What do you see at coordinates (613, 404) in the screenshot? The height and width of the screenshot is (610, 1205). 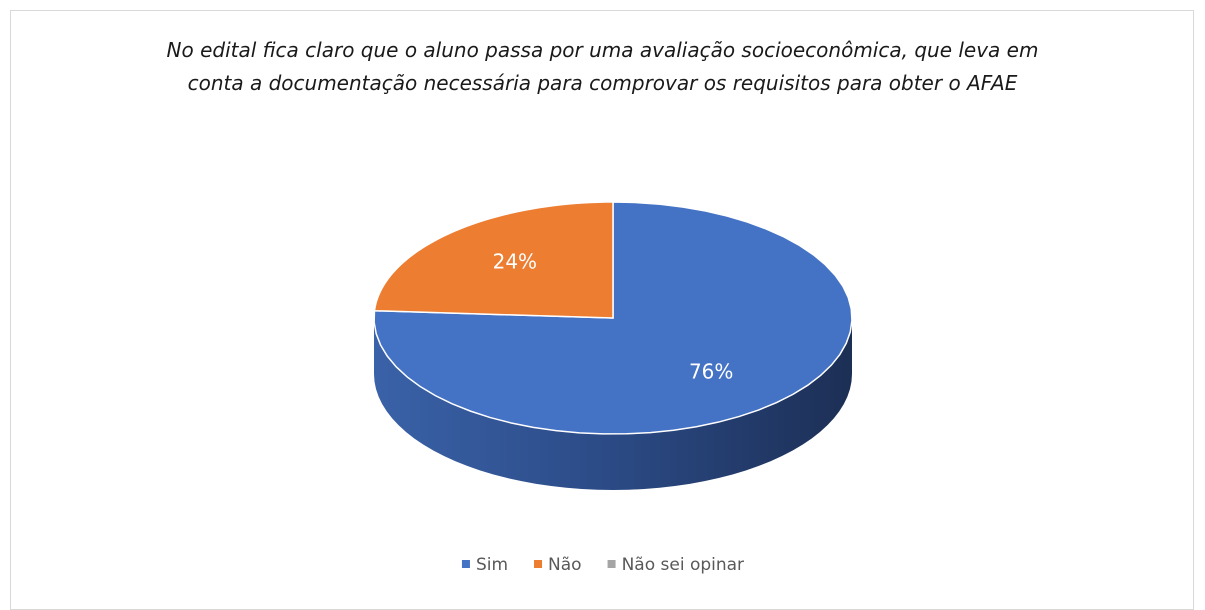 I see `slice-side` at bounding box center [613, 404].